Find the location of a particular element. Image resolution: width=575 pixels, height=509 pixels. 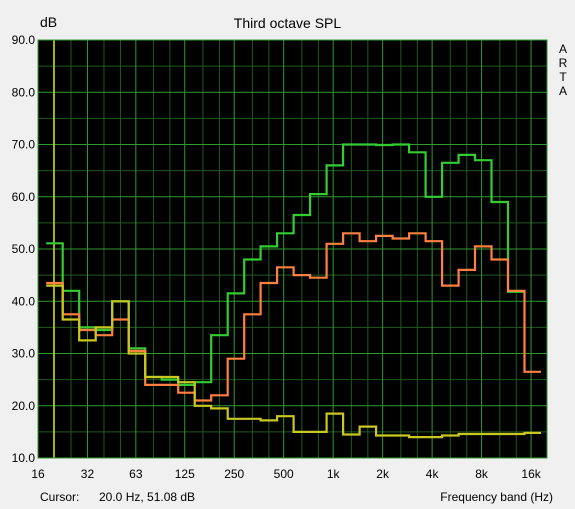

y-tick-label: 40.0 is located at coordinates (24, 301).